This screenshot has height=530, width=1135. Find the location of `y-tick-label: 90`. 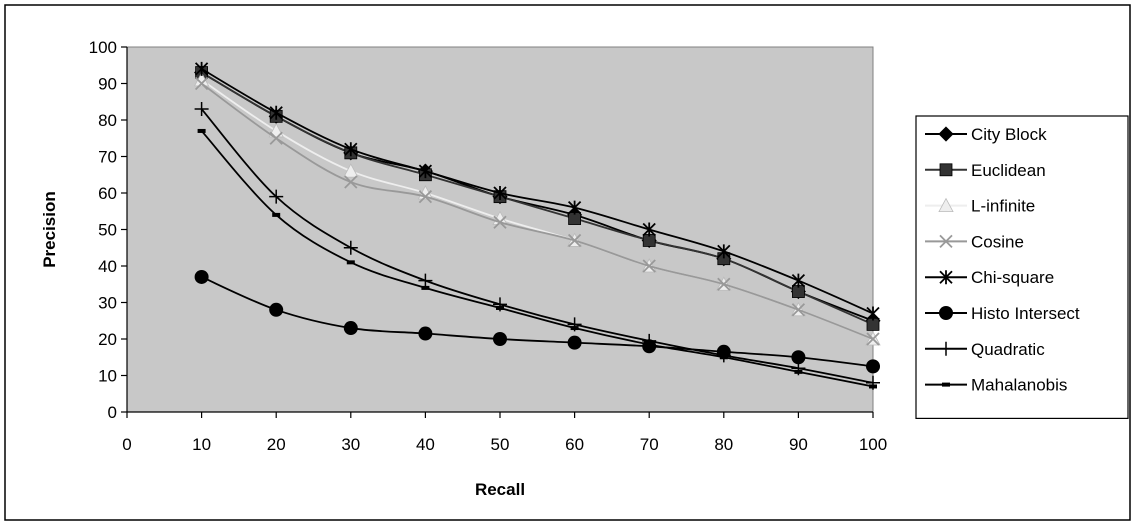

y-tick-label: 90 is located at coordinates (107, 84).